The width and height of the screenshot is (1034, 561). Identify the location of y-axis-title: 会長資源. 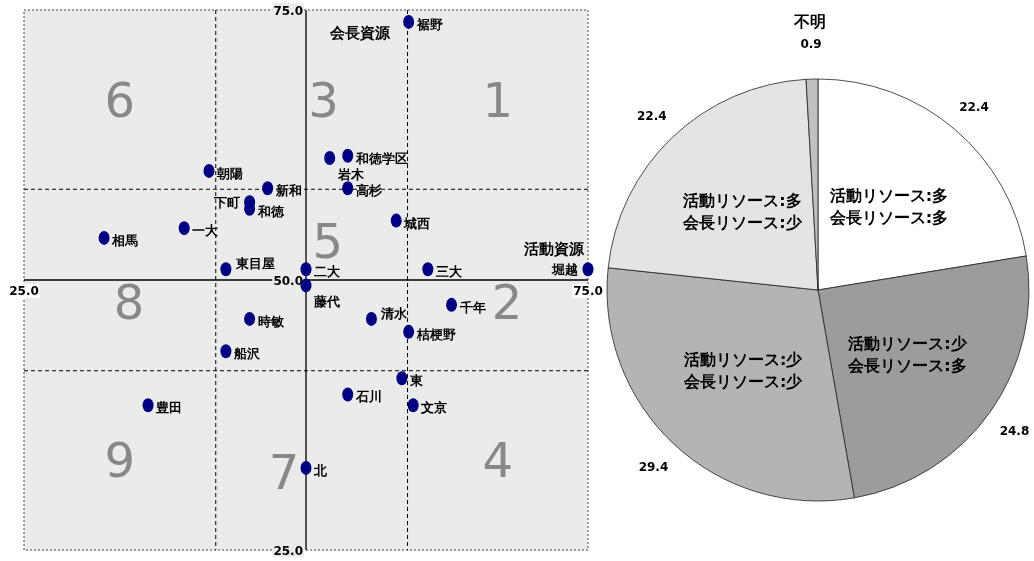
(360, 33).